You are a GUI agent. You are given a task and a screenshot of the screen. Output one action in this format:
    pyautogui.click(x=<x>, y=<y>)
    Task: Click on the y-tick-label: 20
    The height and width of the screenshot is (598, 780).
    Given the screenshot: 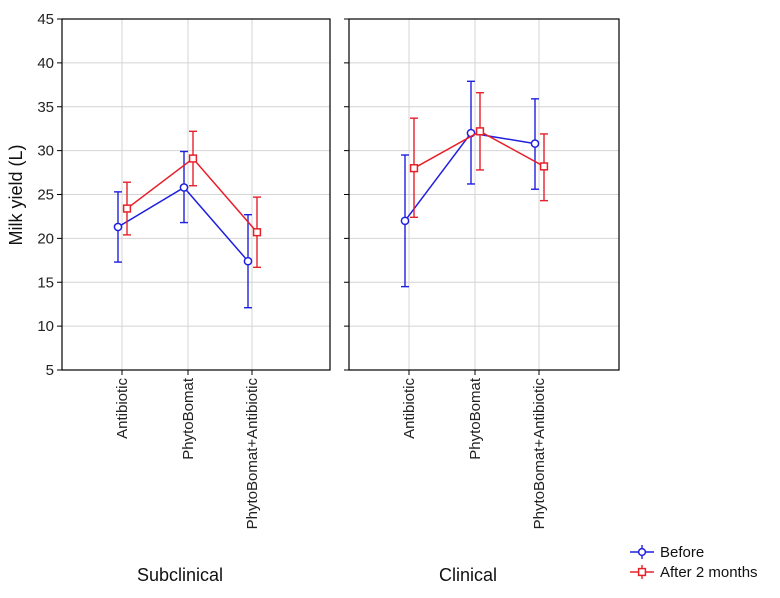 What is the action you would take?
    pyautogui.click(x=45, y=238)
    